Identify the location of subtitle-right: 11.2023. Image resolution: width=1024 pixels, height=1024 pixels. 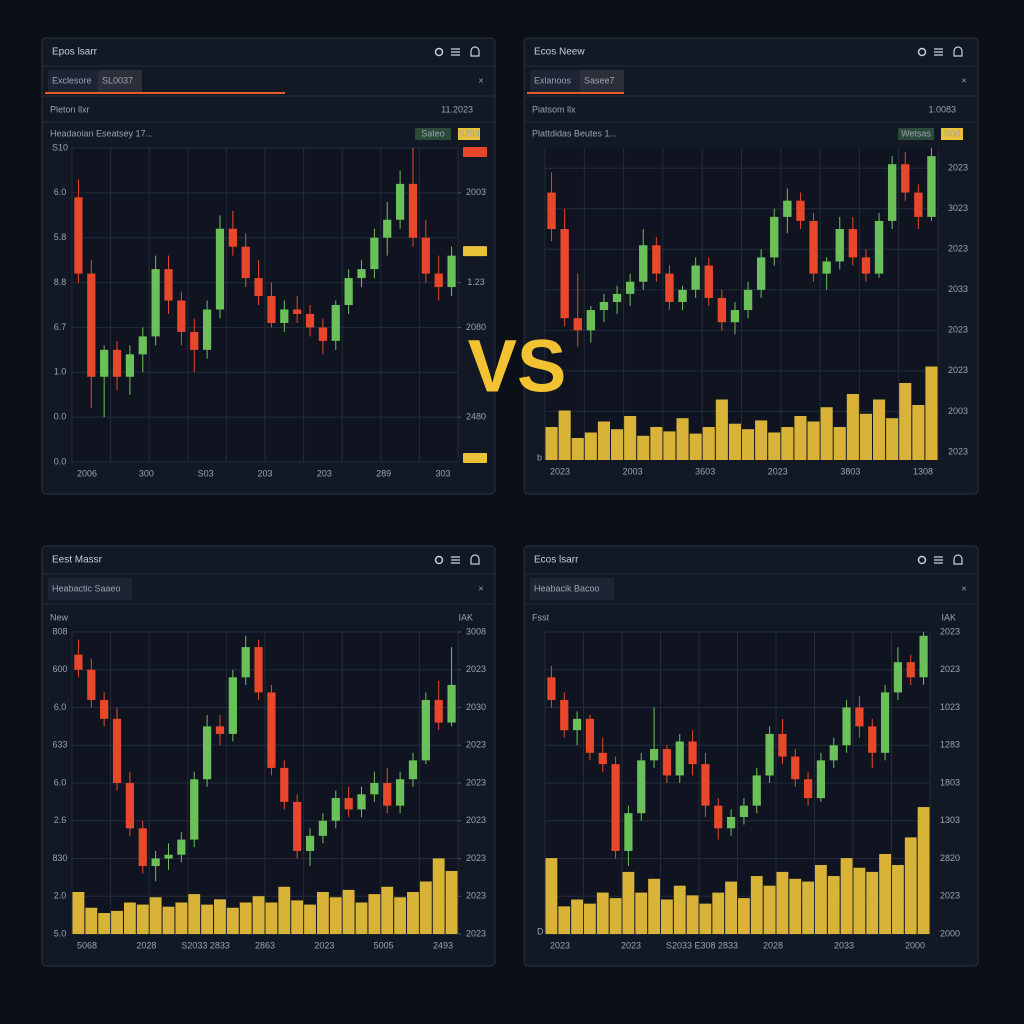
(457, 109).